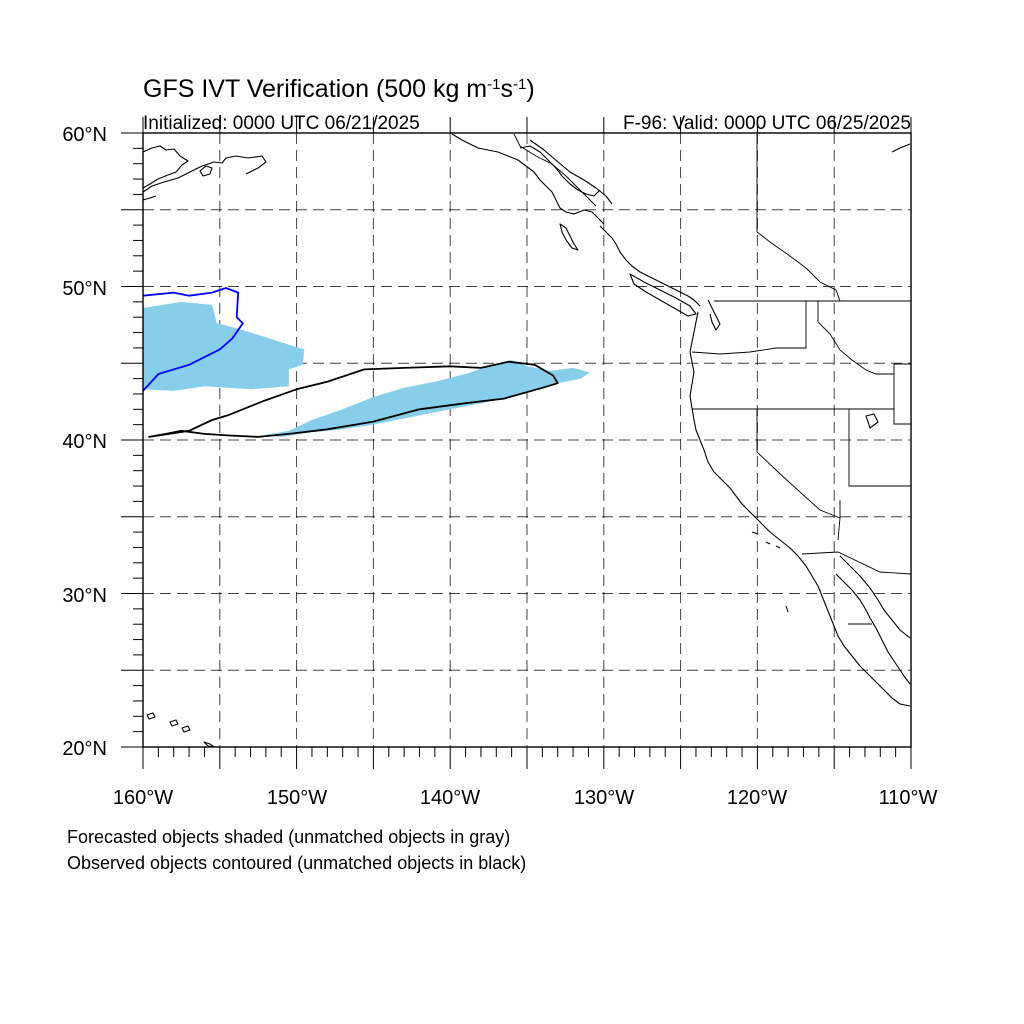  I want to click on coastline-guadalupe, so click(787, 609).